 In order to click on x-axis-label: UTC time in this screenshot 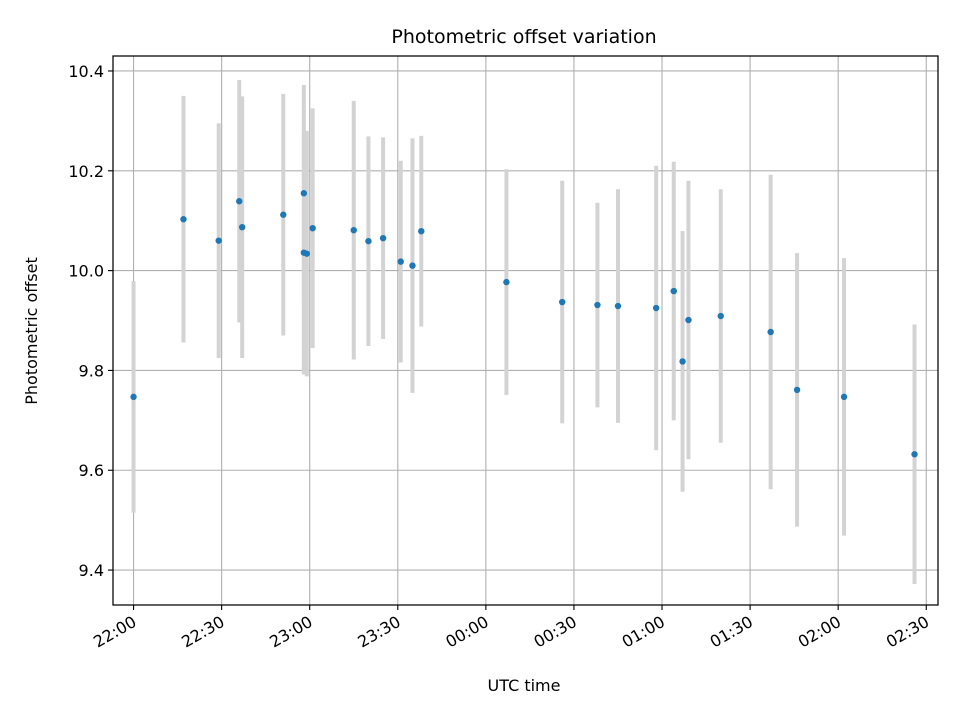, I will do `click(524, 685)`.